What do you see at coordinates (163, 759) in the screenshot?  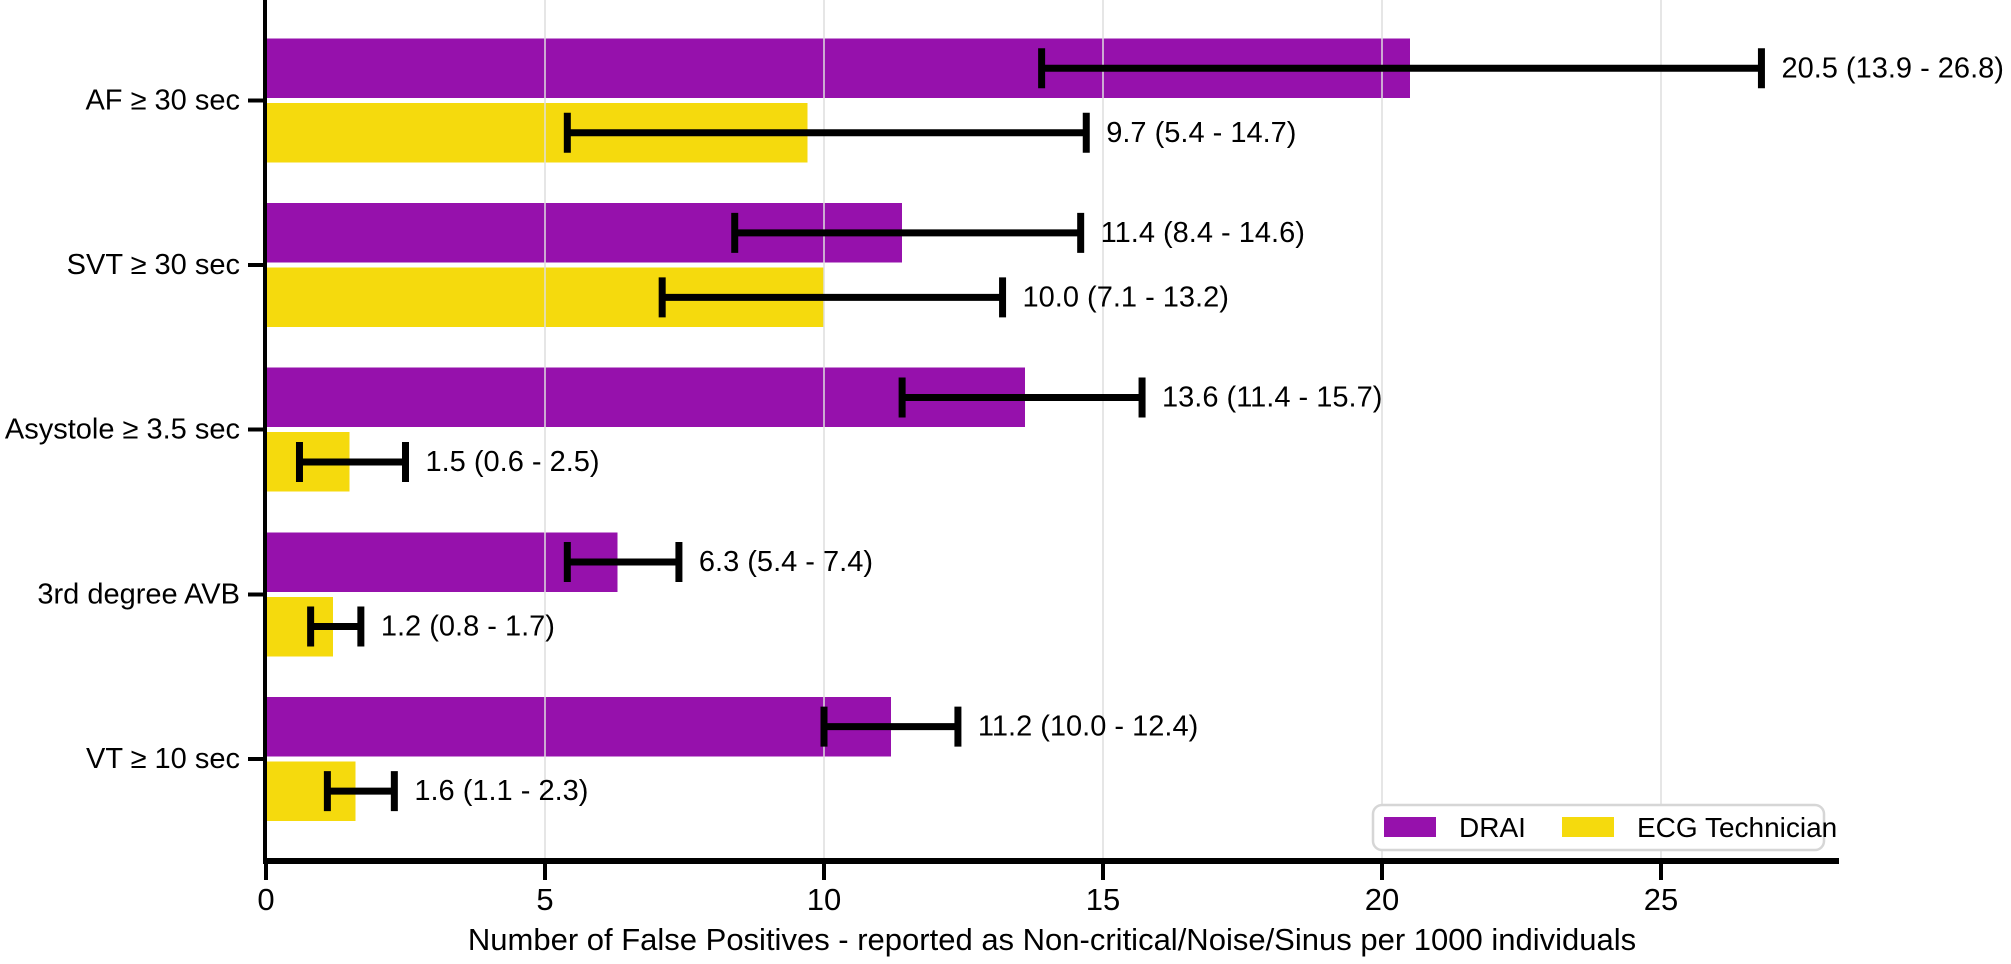 I see `category-label-4: VT ≥ 10 sec` at bounding box center [163, 759].